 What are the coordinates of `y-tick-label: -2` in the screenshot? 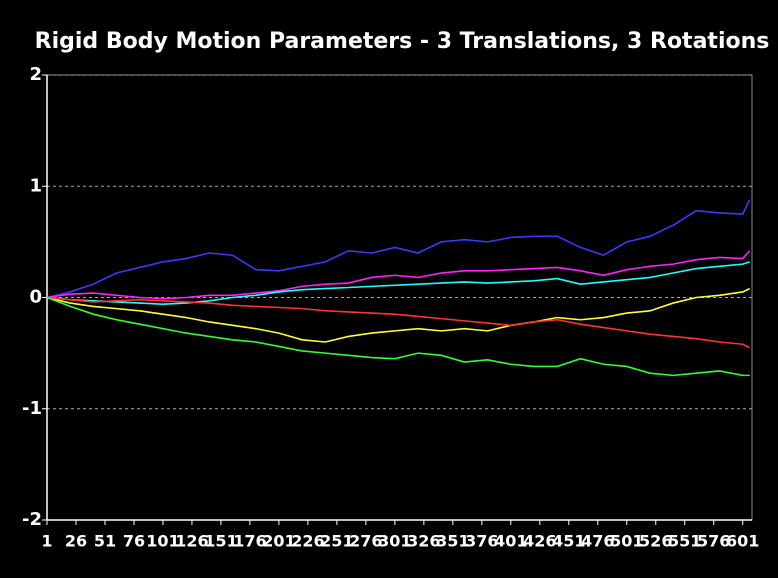 It's located at (32, 519).